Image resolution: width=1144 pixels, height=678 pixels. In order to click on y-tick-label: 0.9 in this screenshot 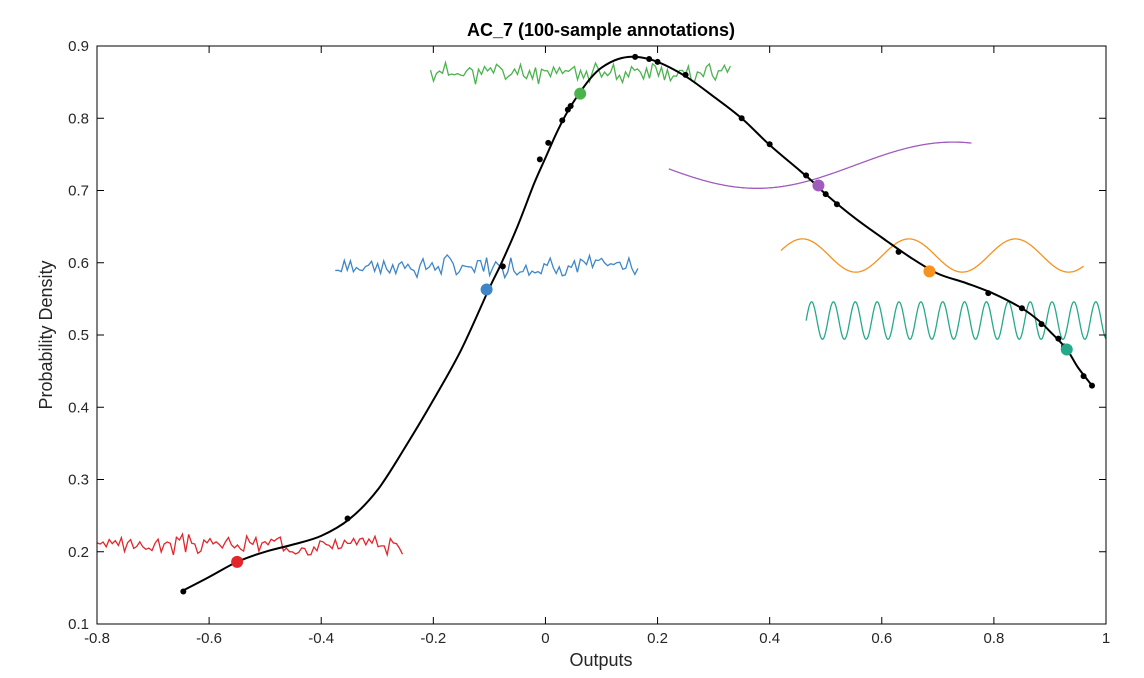, I will do `click(78, 46)`.